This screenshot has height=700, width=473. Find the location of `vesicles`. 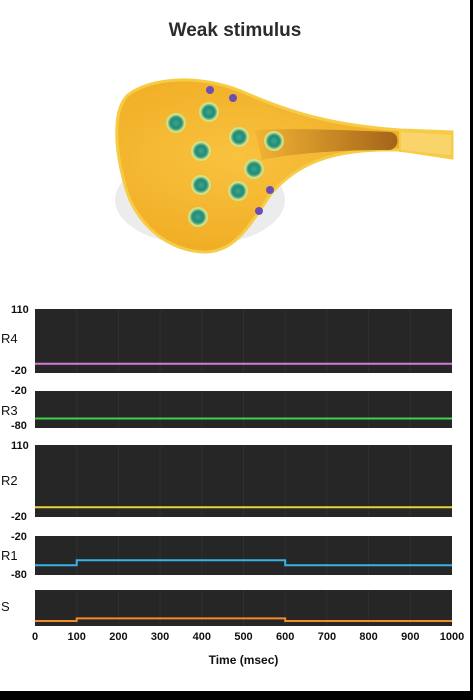

vesicles is located at coordinates (225, 164).